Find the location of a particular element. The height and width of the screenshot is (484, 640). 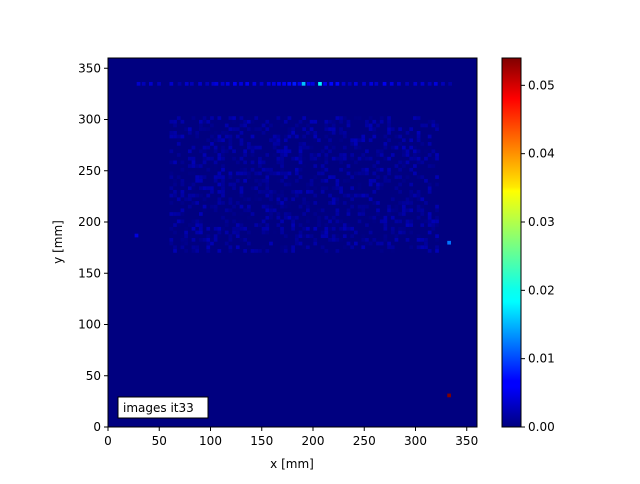

x-tick-label: 100 is located at coordinates (210, 441).